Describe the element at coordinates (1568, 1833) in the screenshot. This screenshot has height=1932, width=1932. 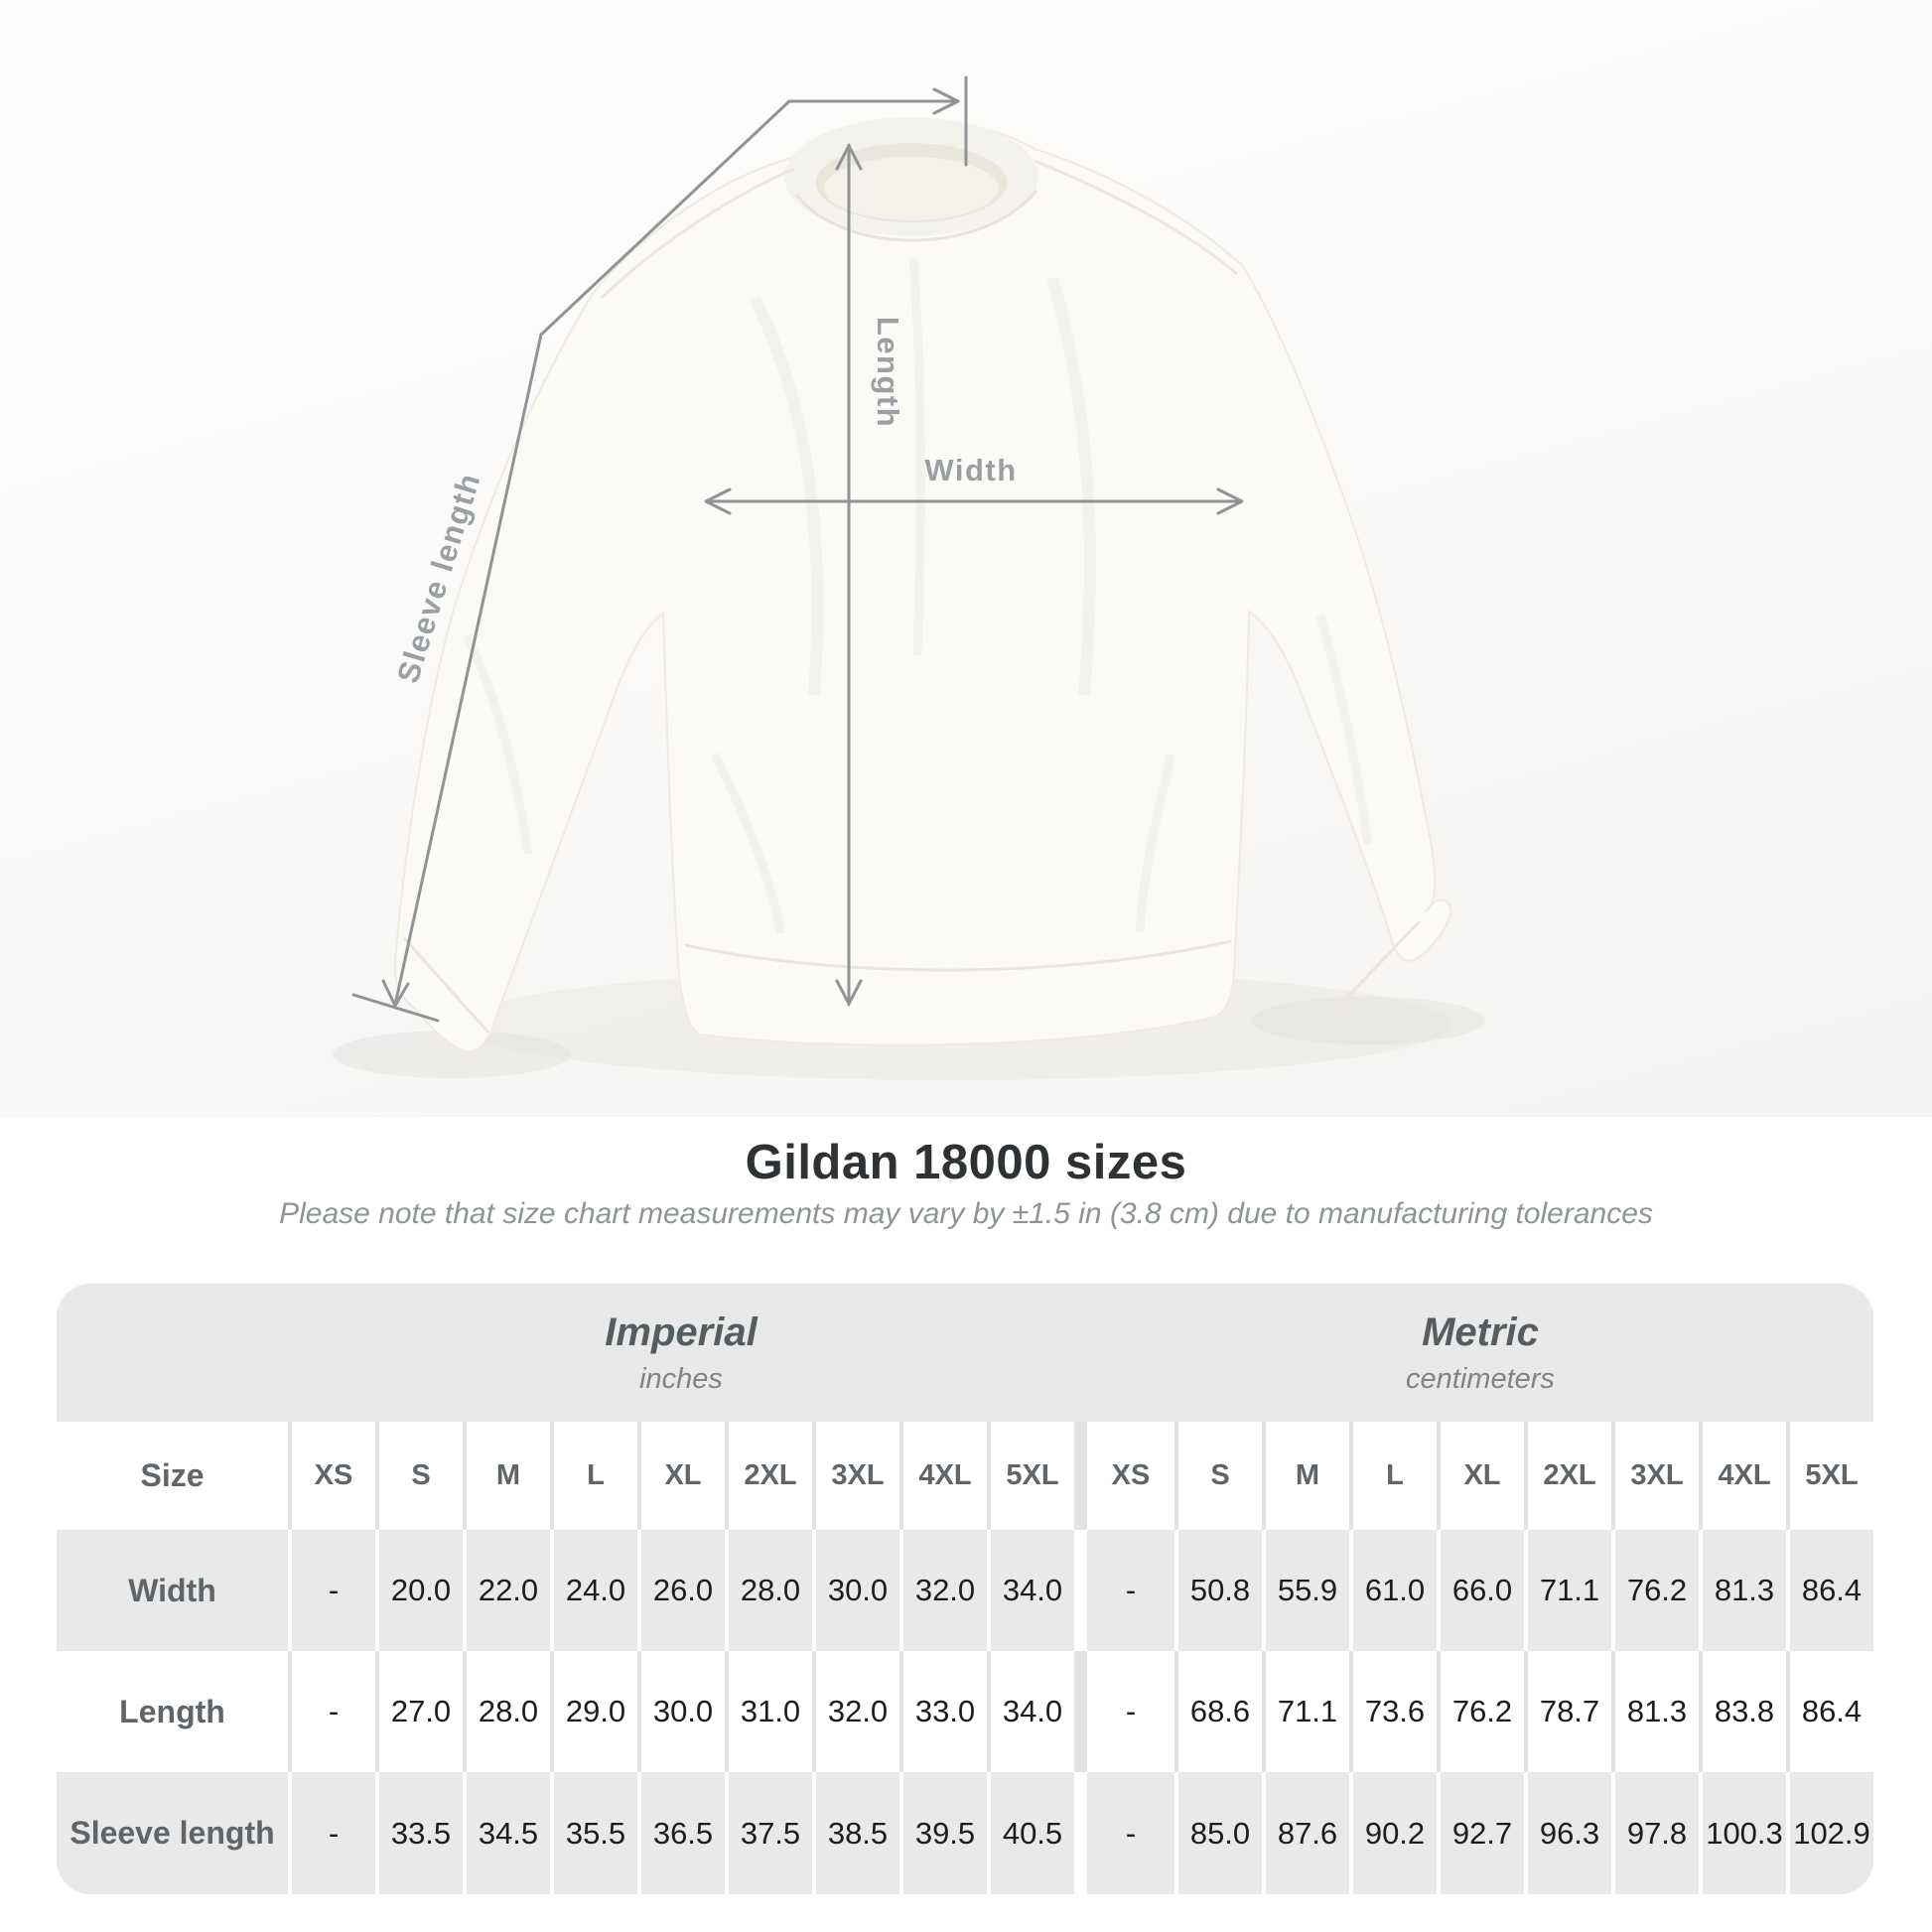
I see `sleeve-metric-cell: 96.3` at that location.